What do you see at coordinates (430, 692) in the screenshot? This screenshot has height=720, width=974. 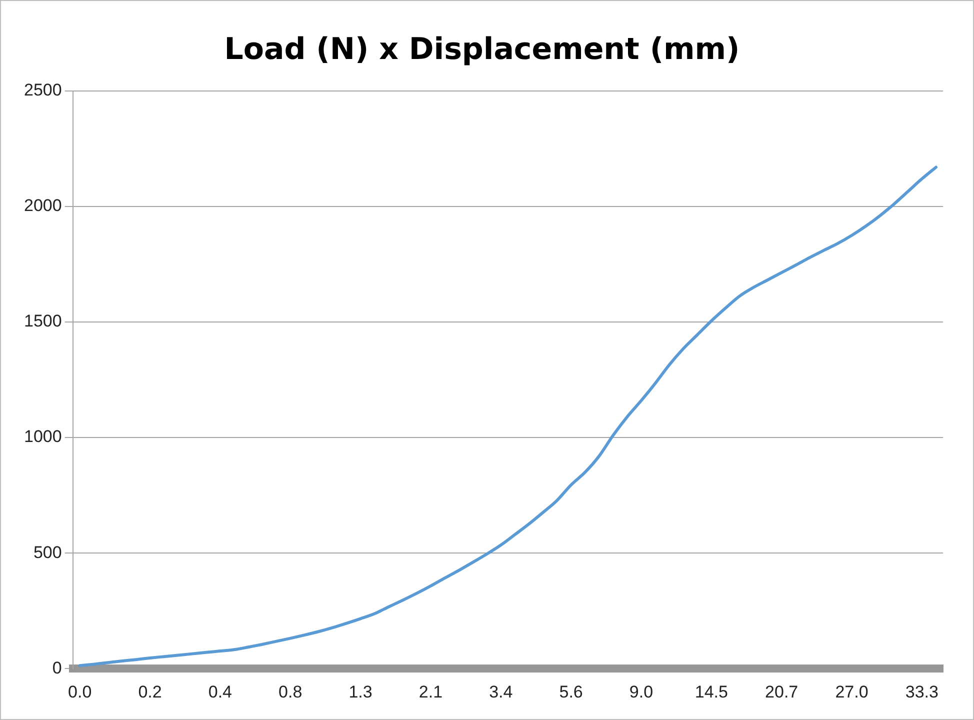 I see `x-tick-label: 2.1` at bounding box center [430, 692].